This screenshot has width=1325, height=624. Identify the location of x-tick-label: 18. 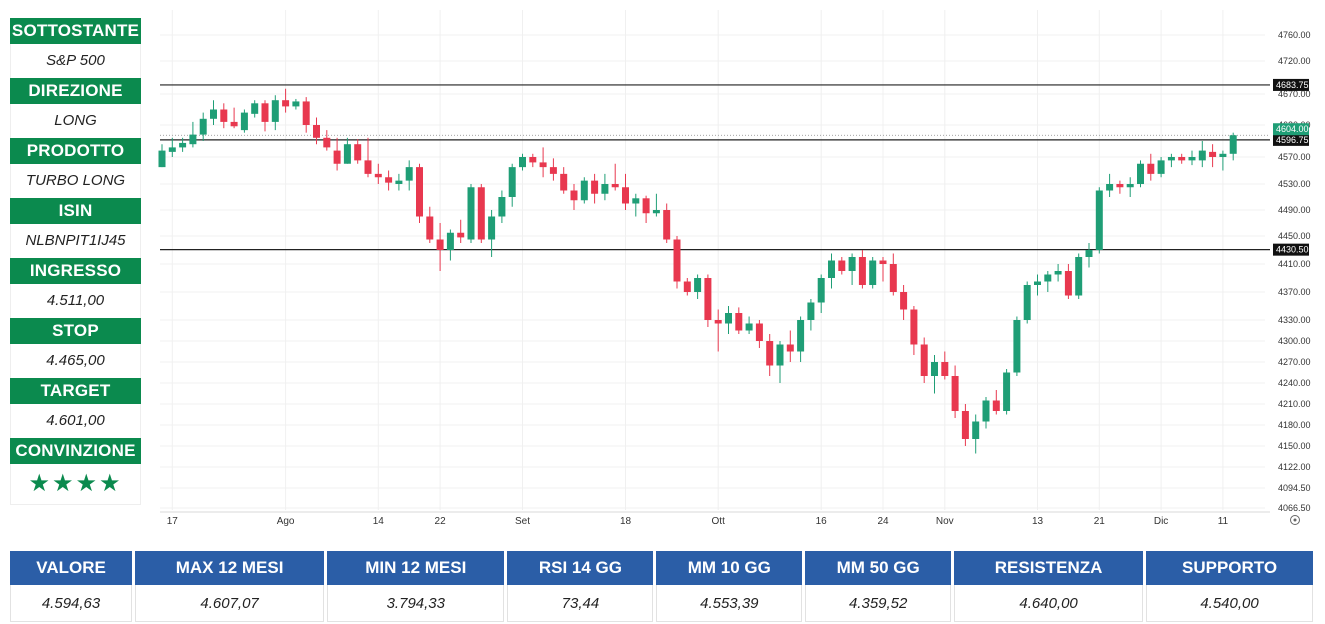
(626, 521).